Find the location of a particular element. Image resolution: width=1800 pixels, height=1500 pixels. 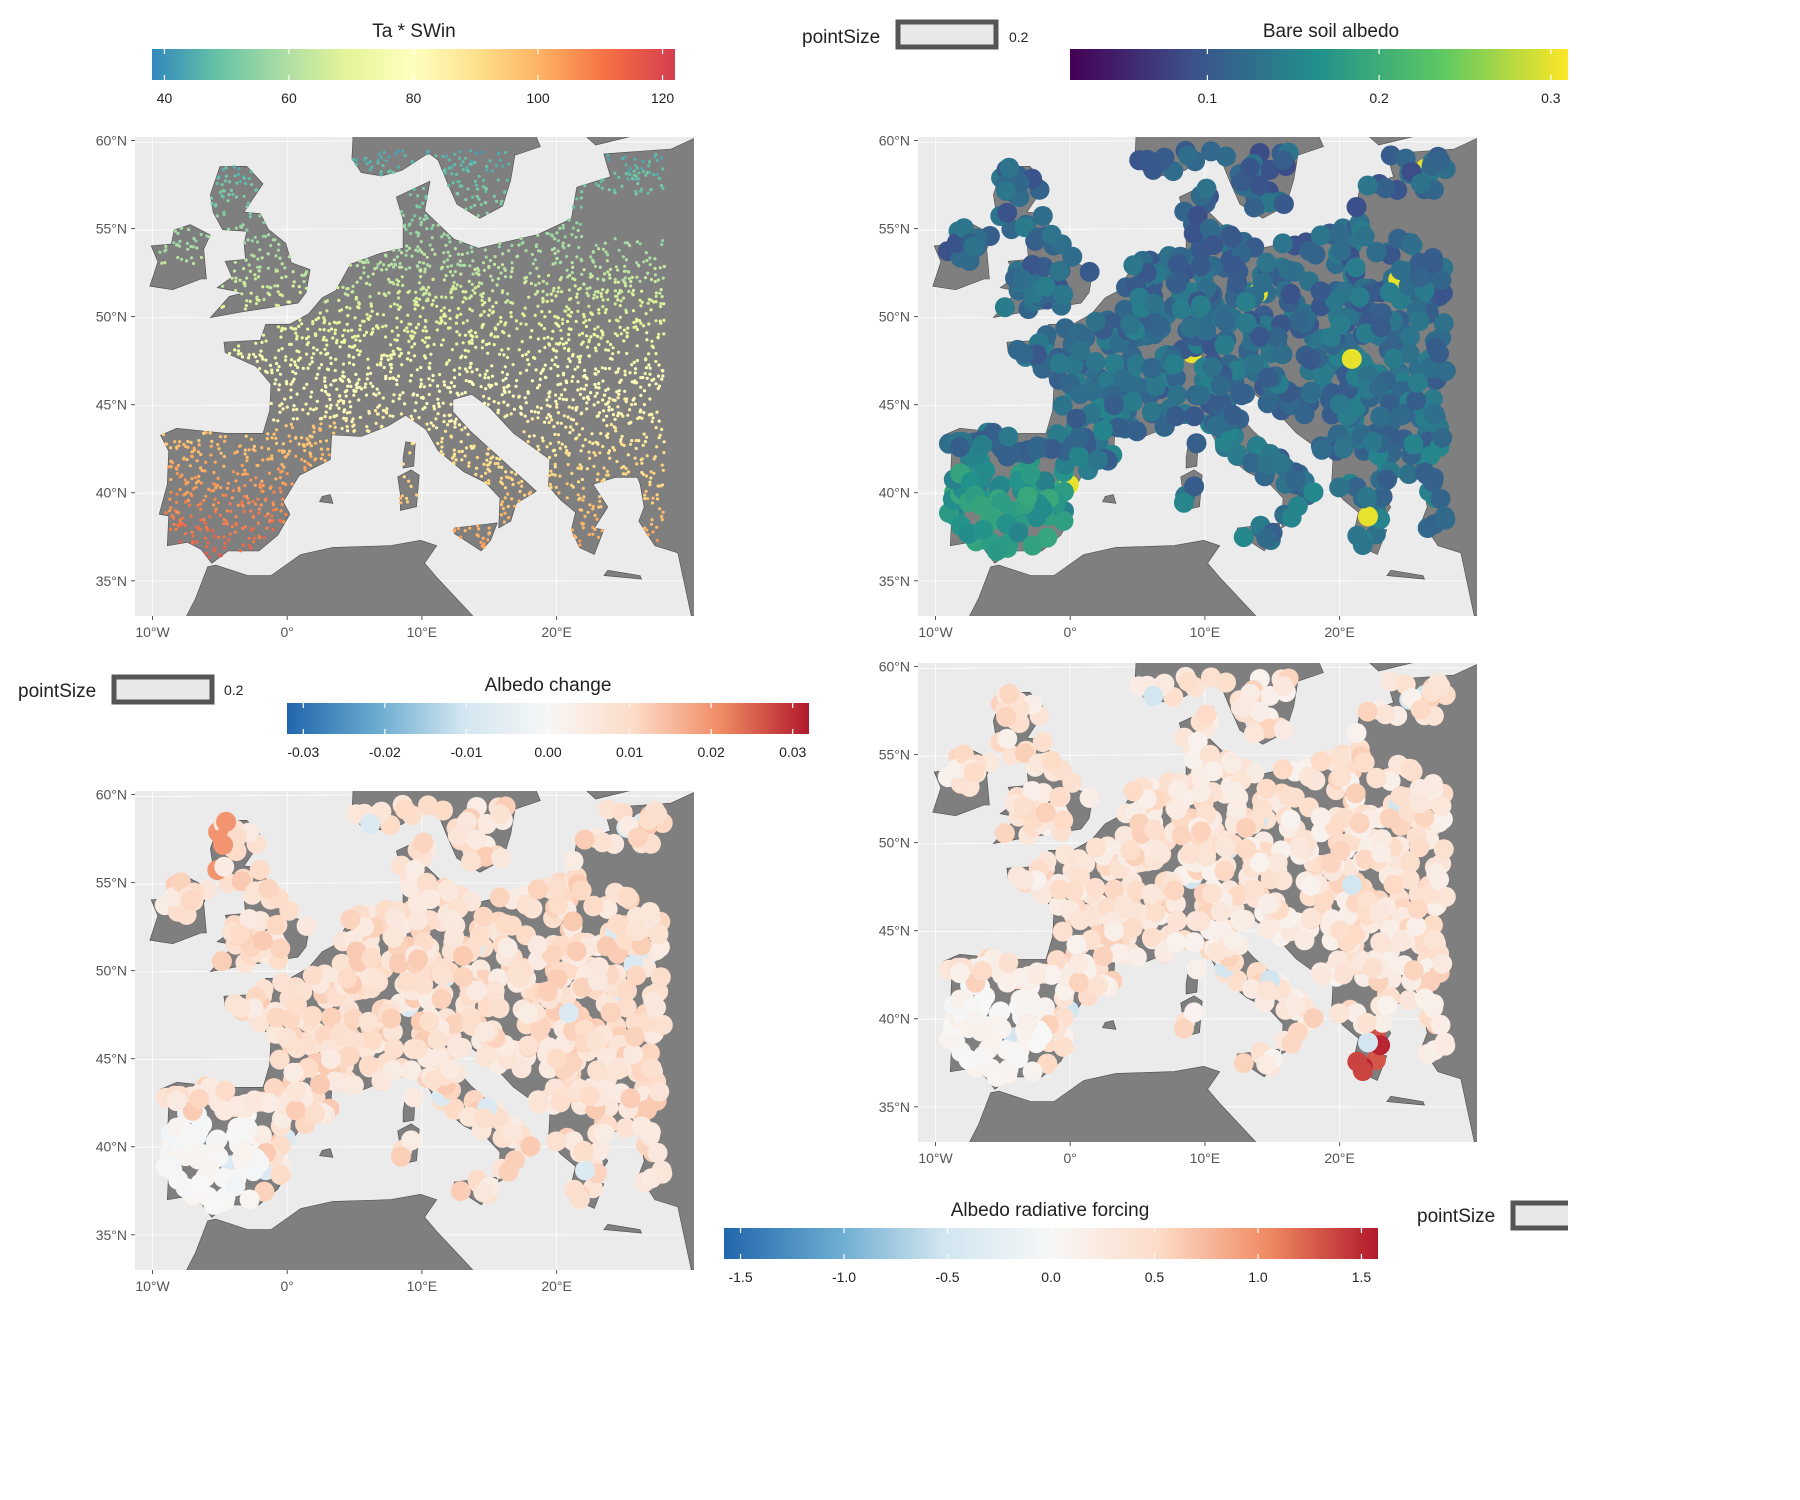

colorbar-tick-label: 120 is located at coordinates (663, 98).